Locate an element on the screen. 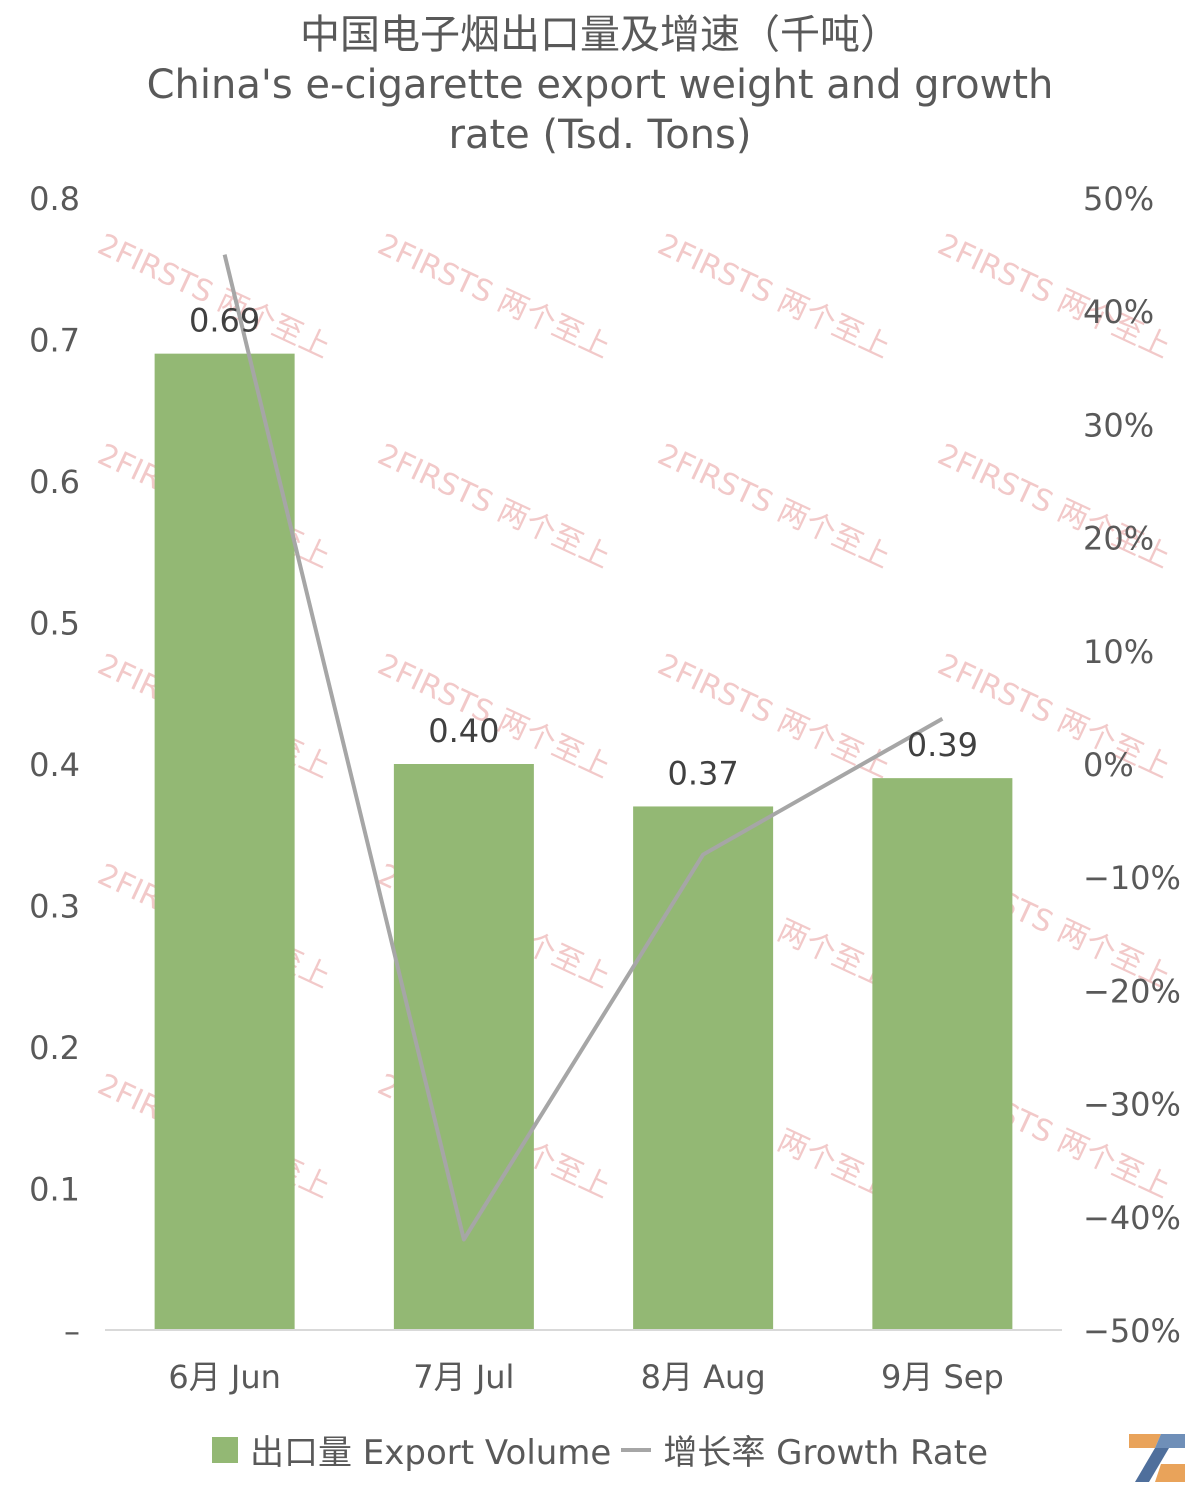  y-left-tick-label: 0.3 is located at coordinates (54, 907).